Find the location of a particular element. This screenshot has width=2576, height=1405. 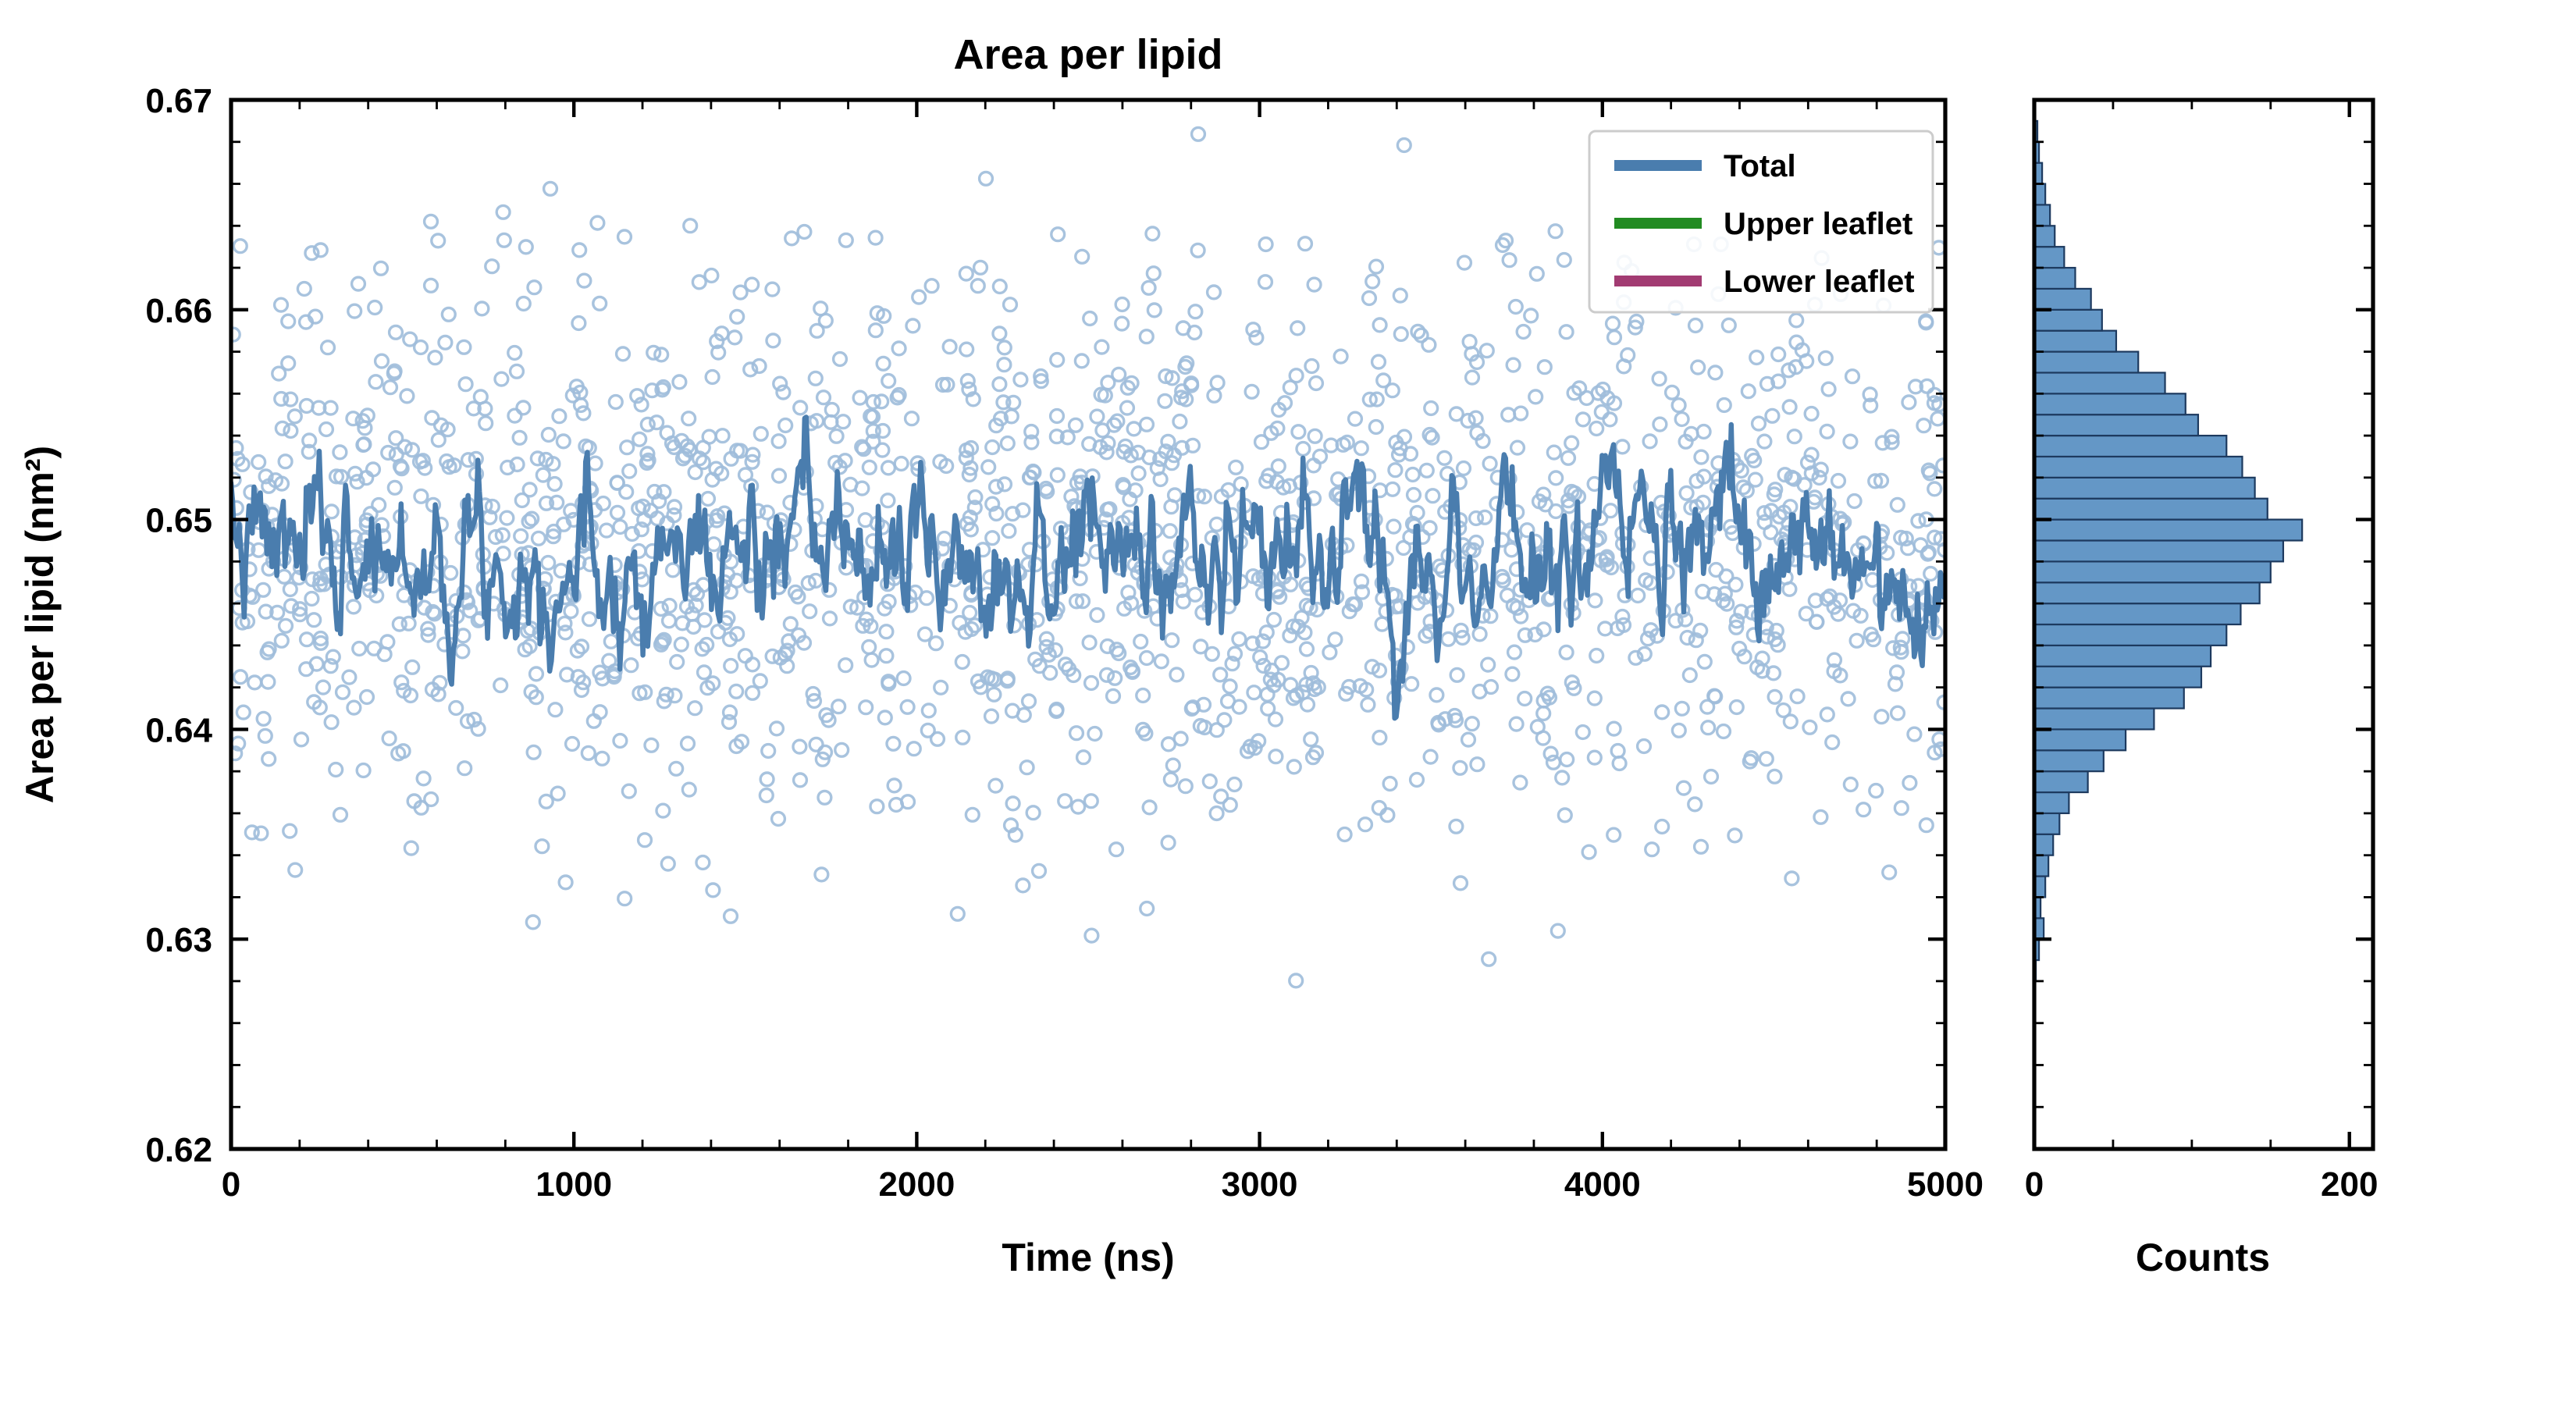

legend-box is located at coordinates (1761, 222).